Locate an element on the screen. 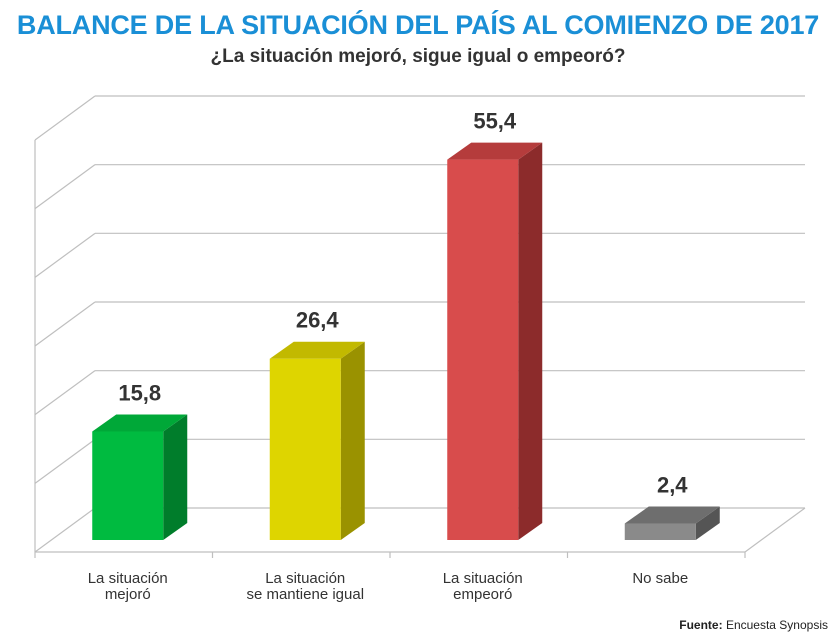 The height and width of the screenshot is (638, 836). data-label: 55,4 is located at coordinates (495, 121).